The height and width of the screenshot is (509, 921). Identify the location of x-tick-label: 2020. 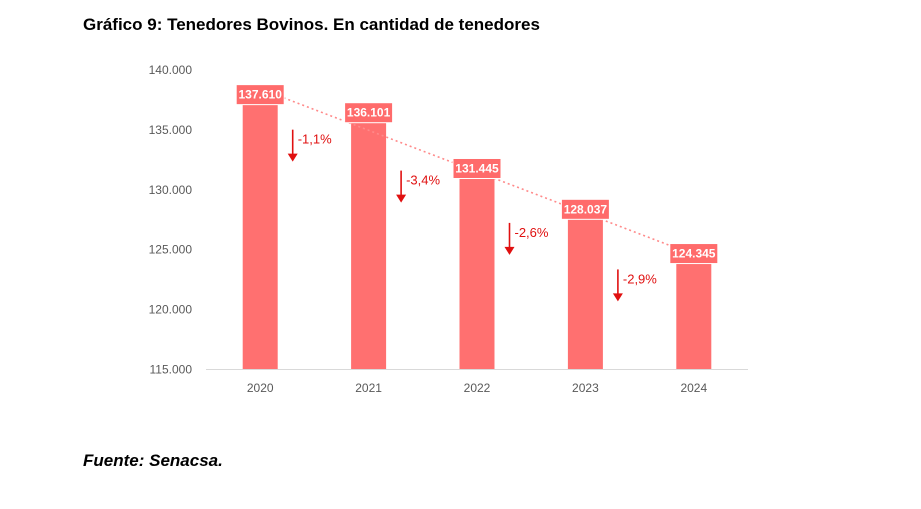
(260, 388).